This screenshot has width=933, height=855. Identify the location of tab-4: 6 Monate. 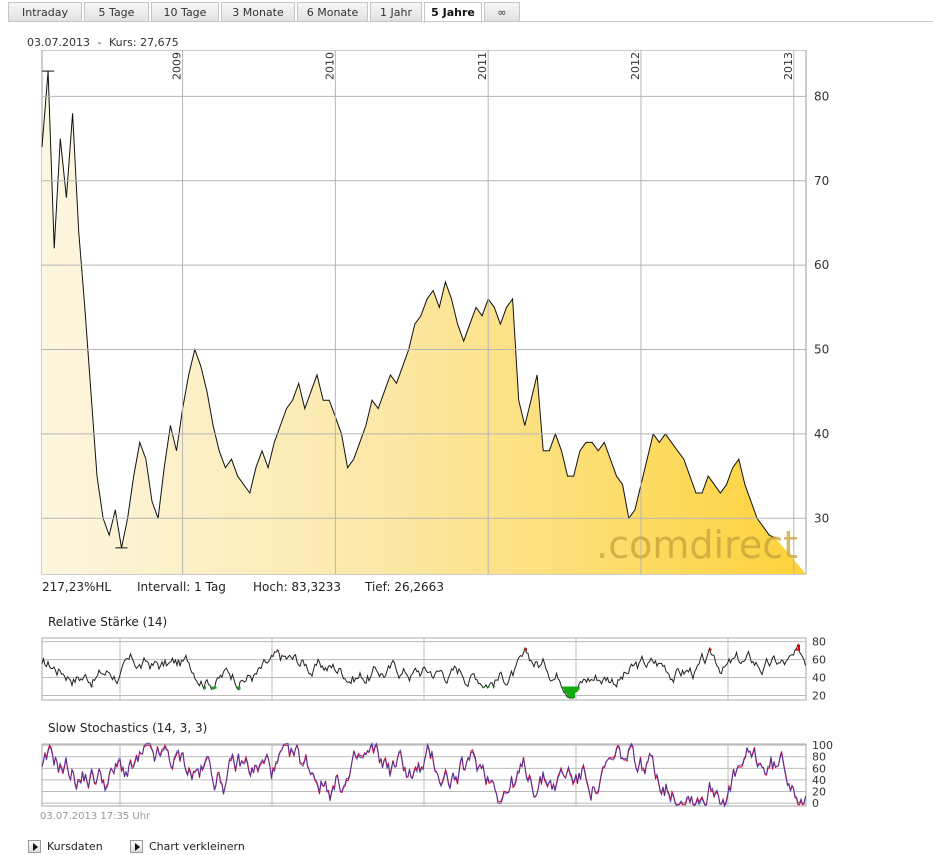
(332, 11).